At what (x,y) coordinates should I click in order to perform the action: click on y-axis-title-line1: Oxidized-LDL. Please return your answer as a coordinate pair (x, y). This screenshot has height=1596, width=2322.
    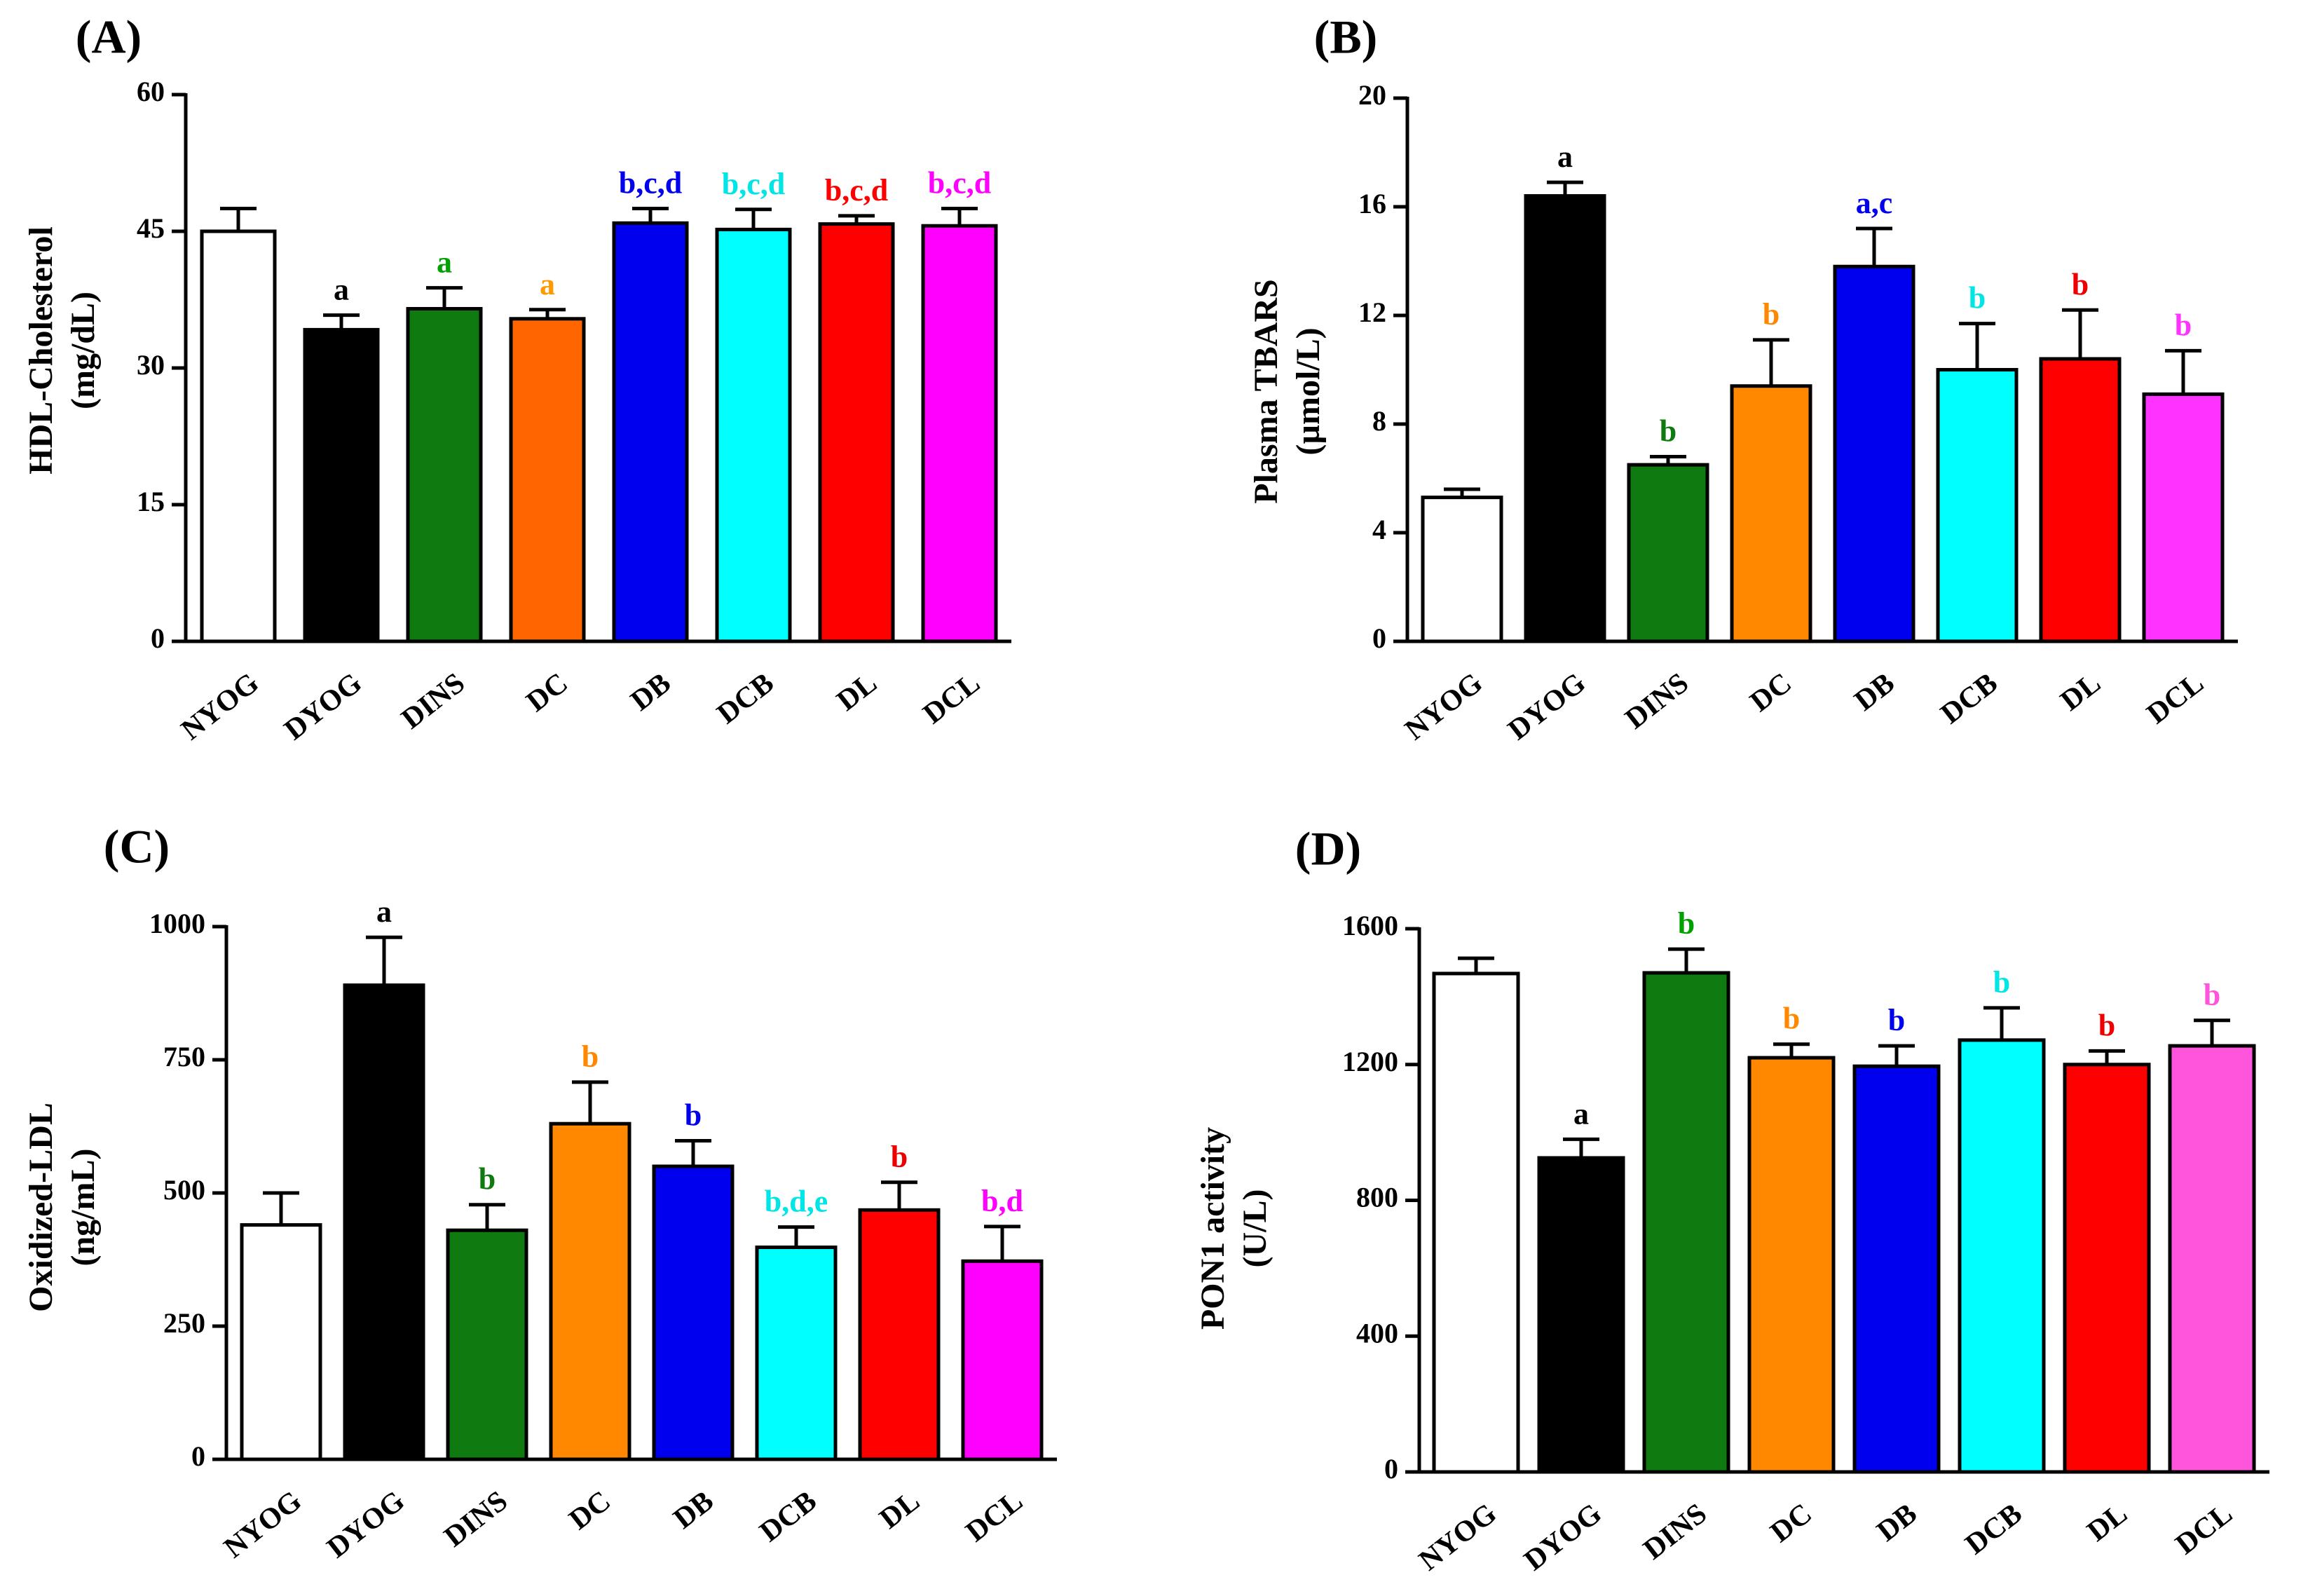
    Looking at the image, I should click on (41, 1207).